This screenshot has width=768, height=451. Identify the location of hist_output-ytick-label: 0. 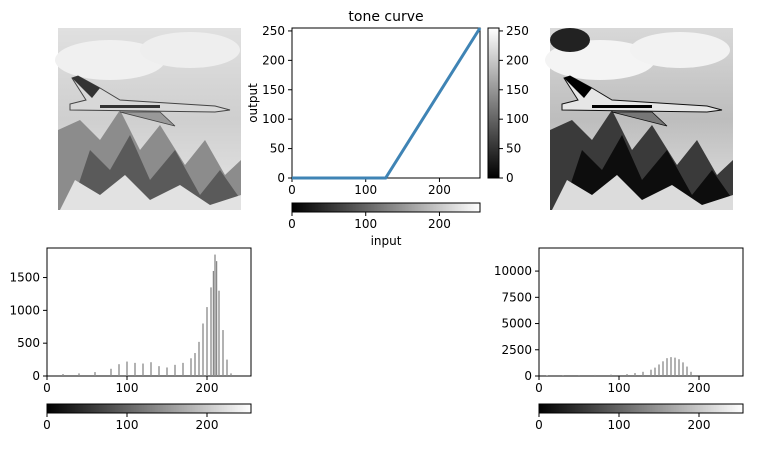
(528, 376).